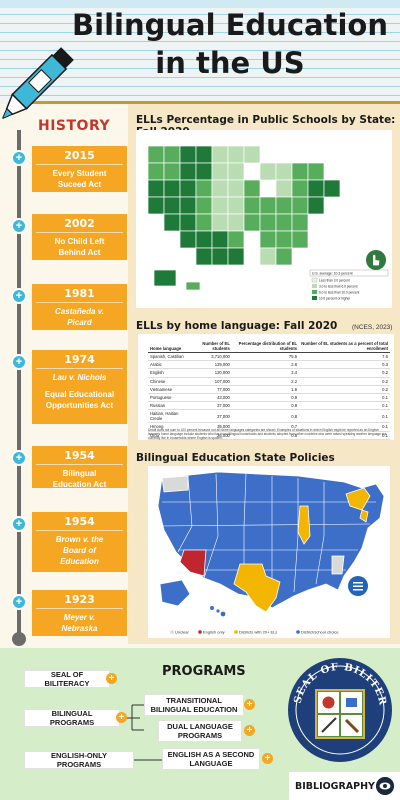 The image size is (400, 800). Describe the element at coordinates (265, 406) in the screenshot. I see `table-cell: 0.8` at that location.